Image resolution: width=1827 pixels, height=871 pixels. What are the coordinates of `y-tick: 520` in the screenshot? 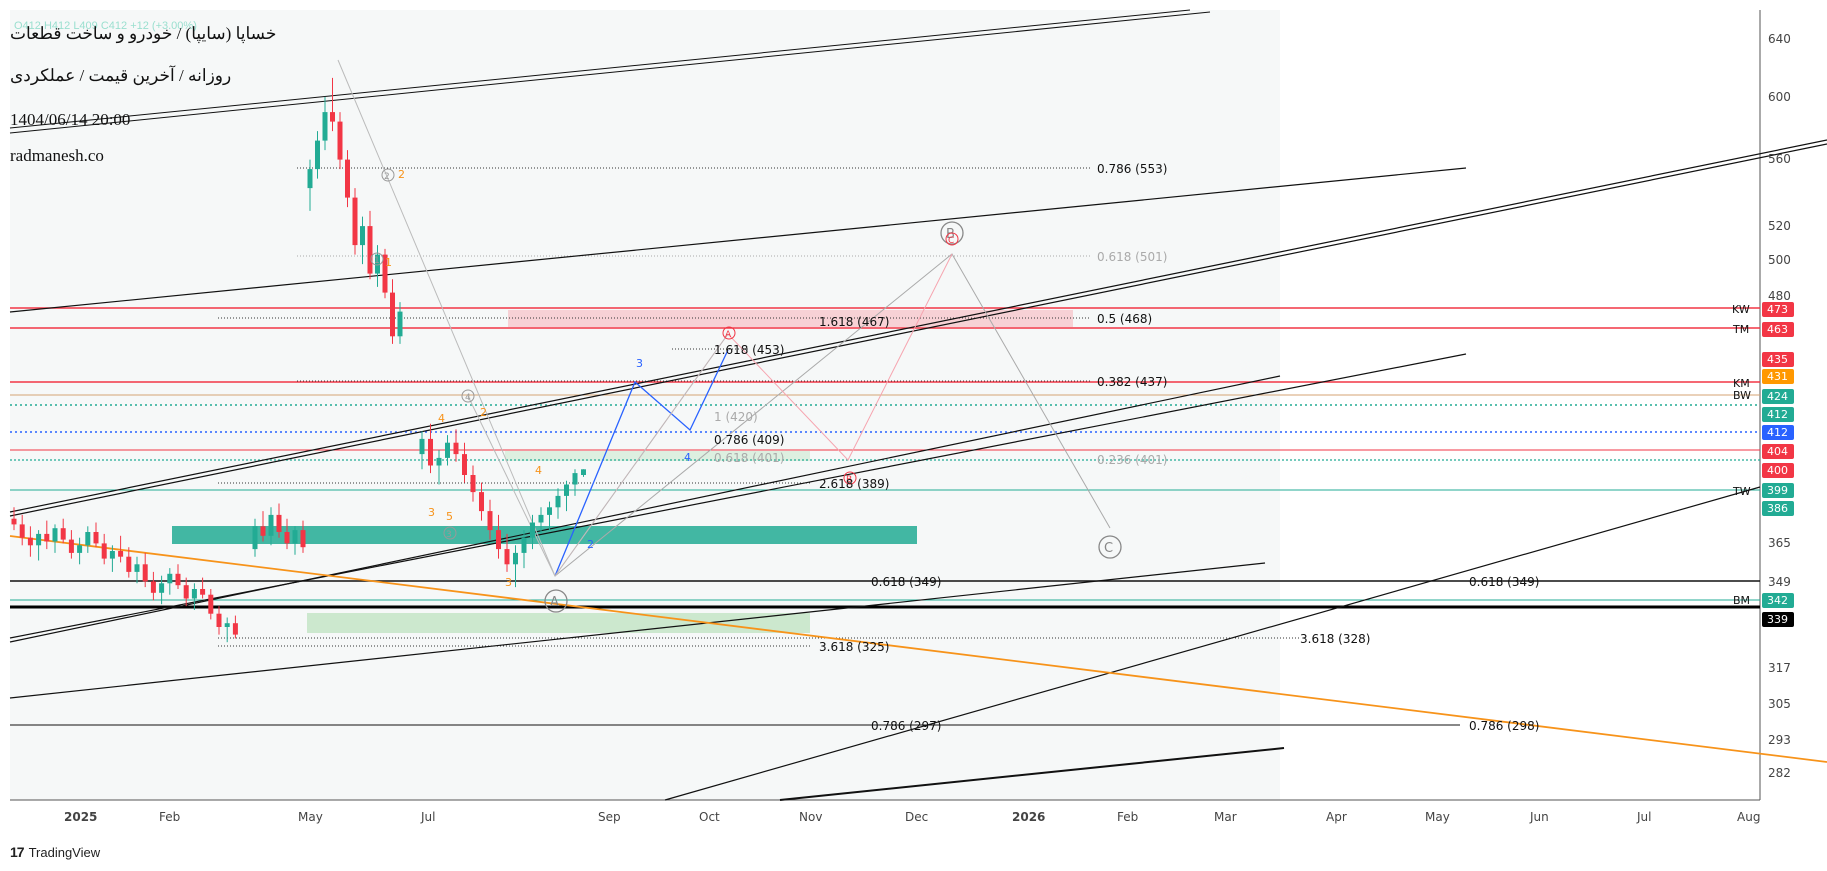 It's located at (1779, 226).